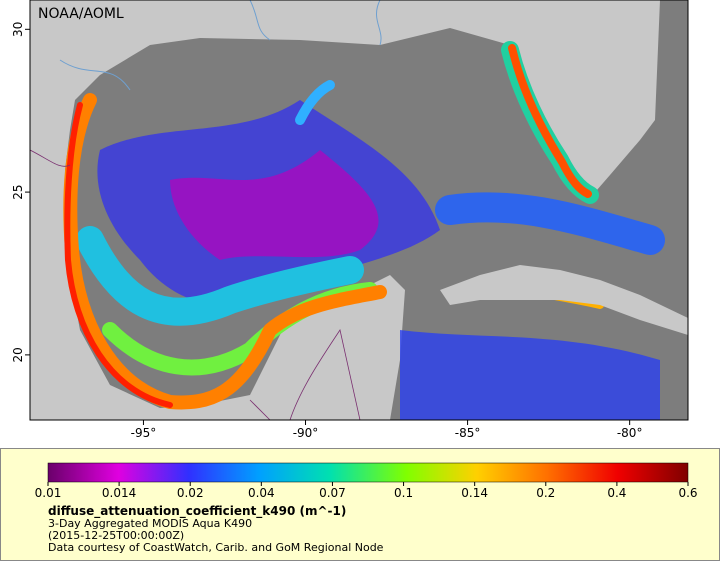 The image size is (720, 565). Describe the element at coordinates (403, 493) in the screenshot. I see `colorbar-tick-label: 0.1` at that location.